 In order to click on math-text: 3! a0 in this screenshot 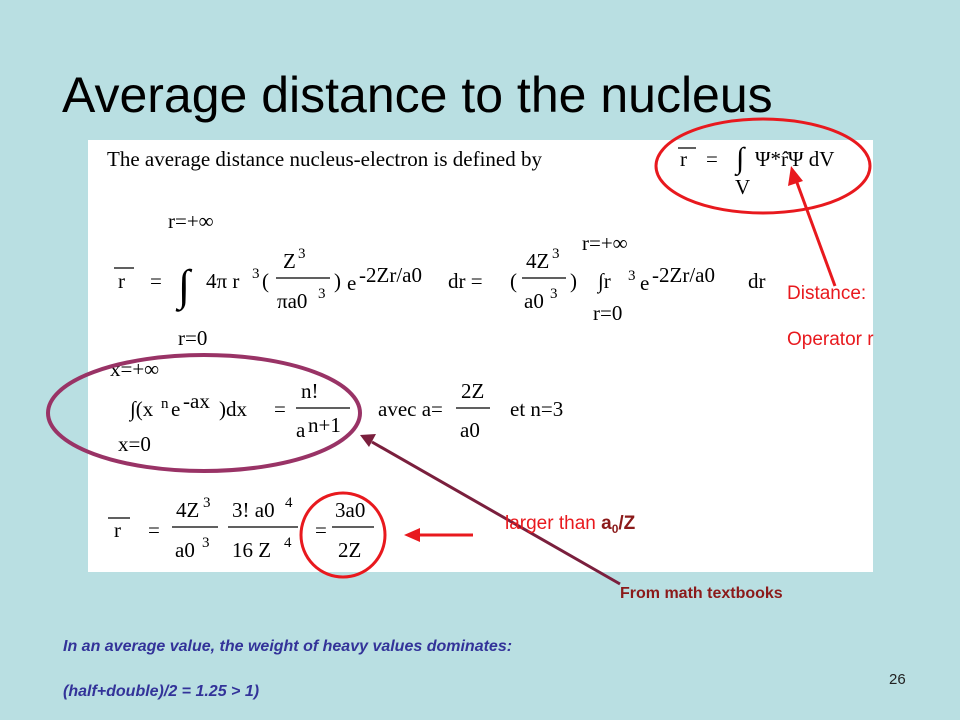, I will do `click(253, 510)`.